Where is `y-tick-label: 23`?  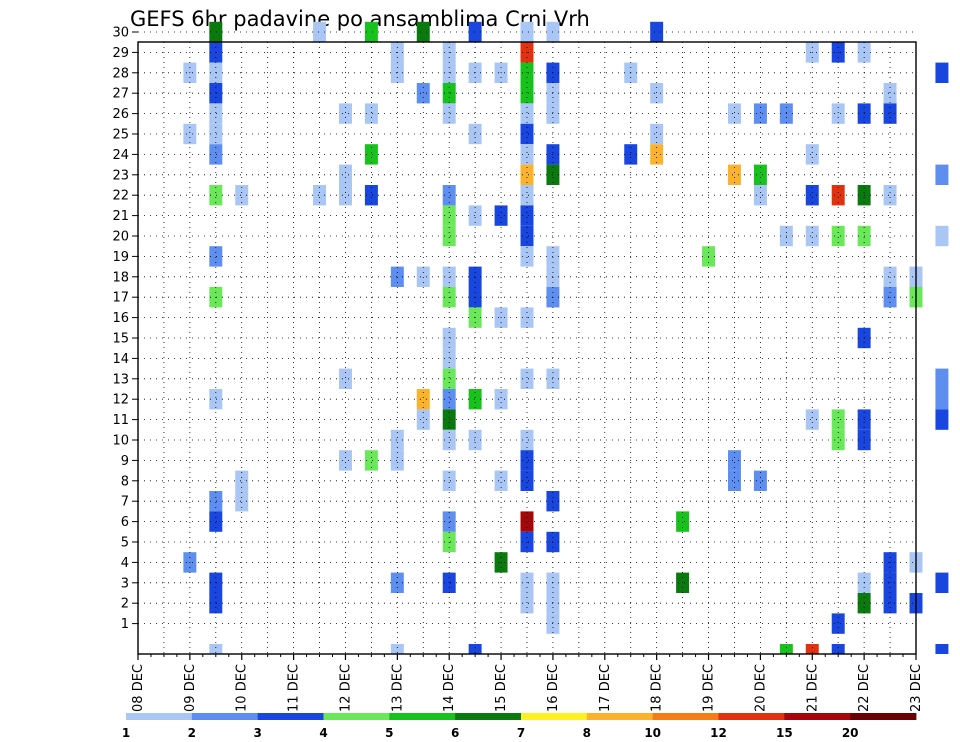 y-tick-label: 23 is located at coordinates (120, 175).